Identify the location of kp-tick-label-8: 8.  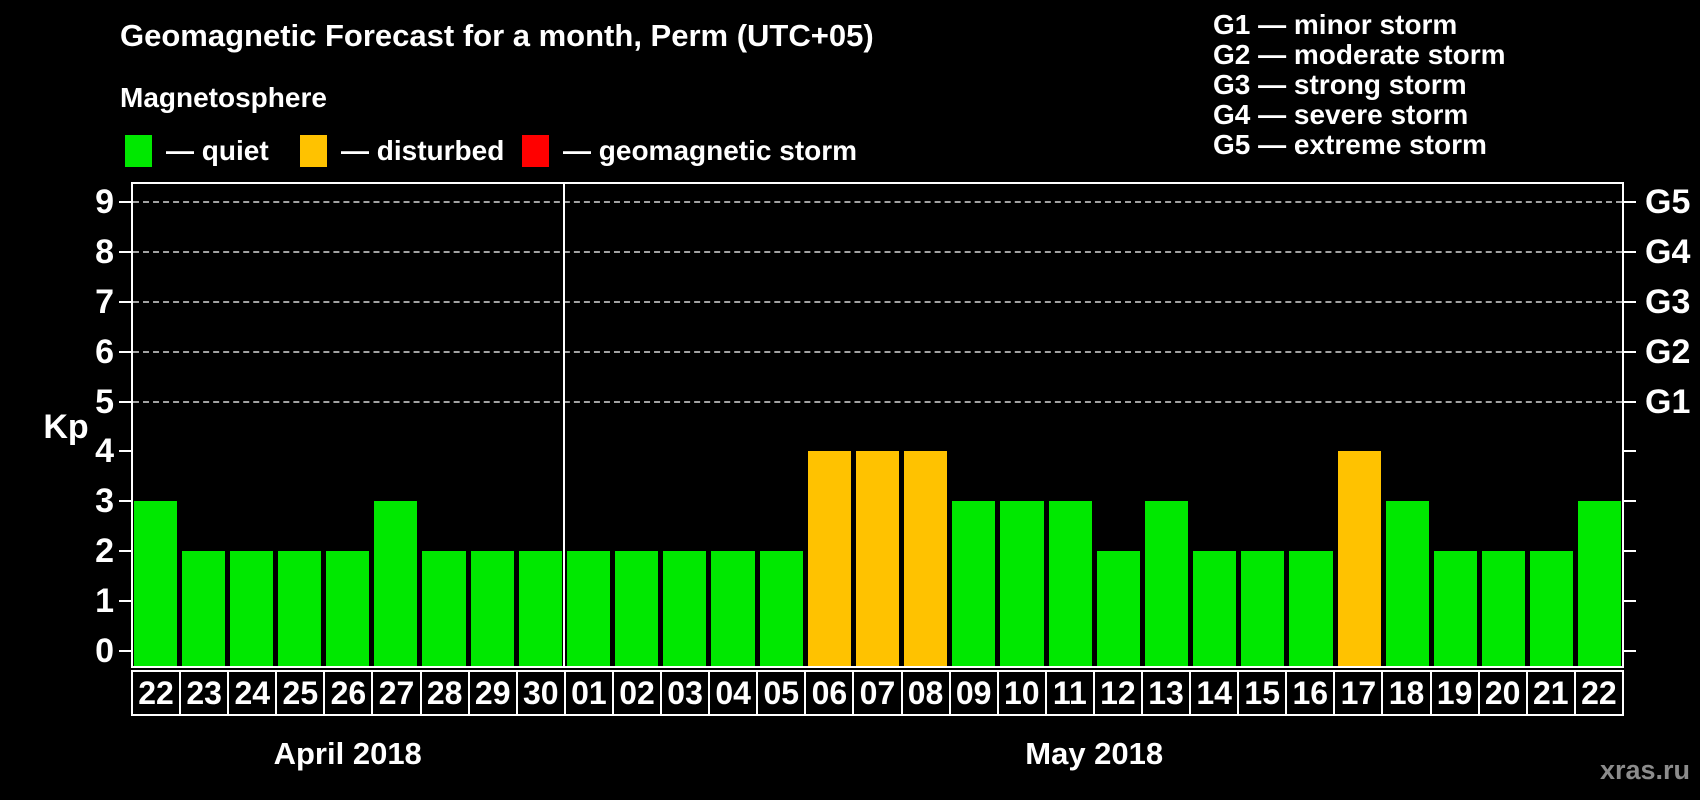
(104, 251).